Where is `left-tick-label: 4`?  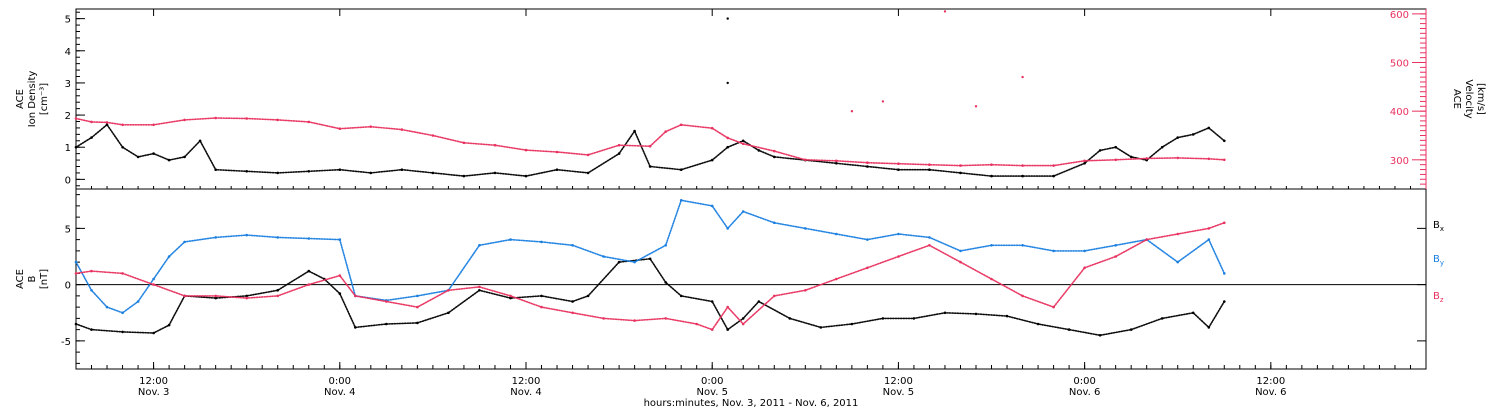 left-tick-label: 4 is located at coordinates (68, 52).